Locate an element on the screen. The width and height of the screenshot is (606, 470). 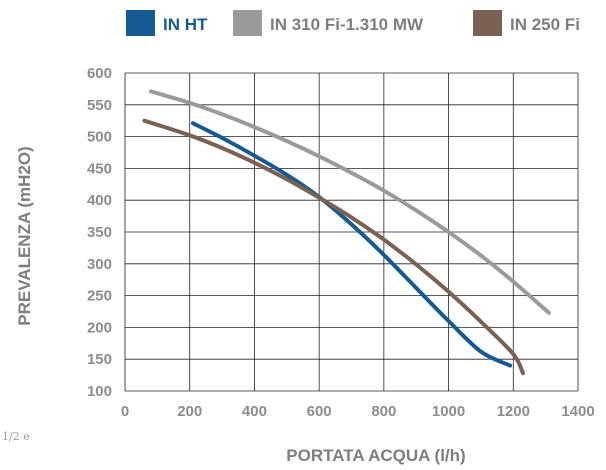
x-tick-labels: 0 200 400 600 800 1000 1200 1400 is located at coordinates (358, 411).